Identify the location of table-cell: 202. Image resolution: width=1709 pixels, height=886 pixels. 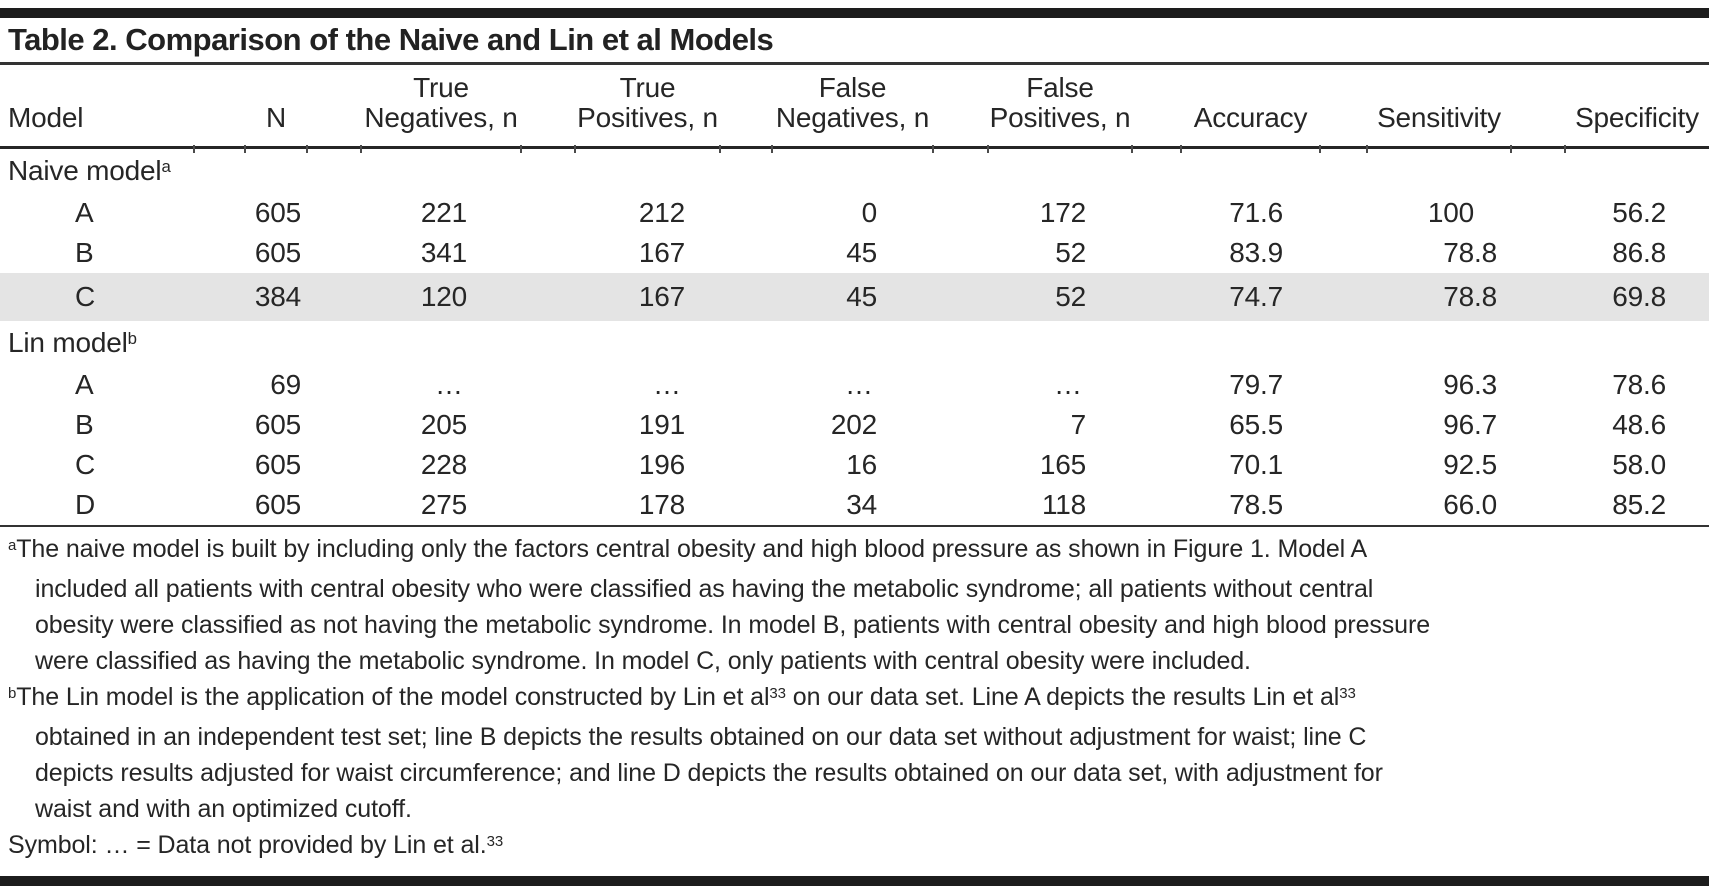
(826, 425).